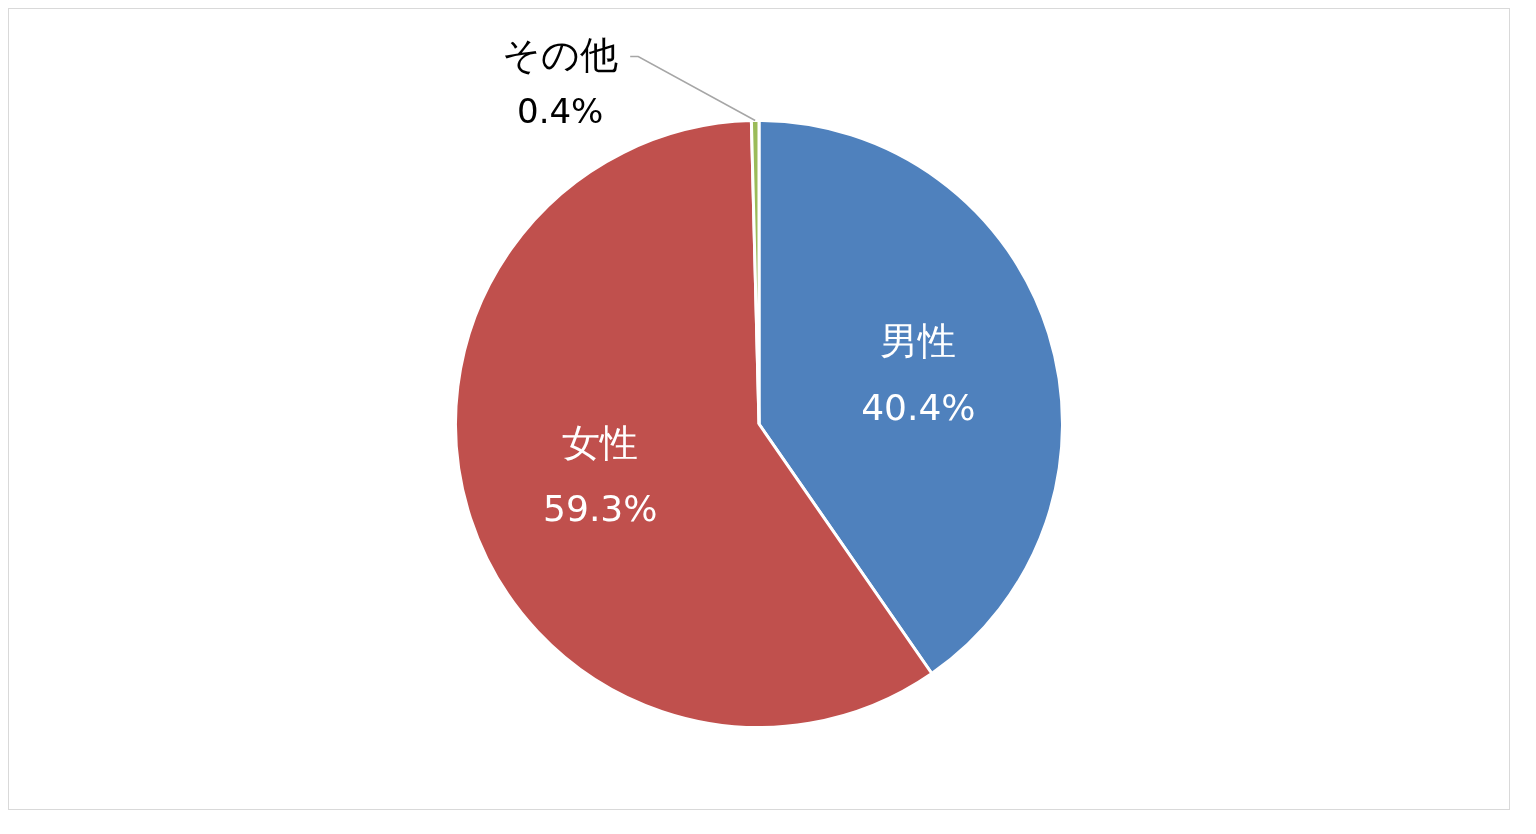 The height and width of the screenshot is (834, 1536). I want to click on data-label: 59.3%, so click(600, 509).